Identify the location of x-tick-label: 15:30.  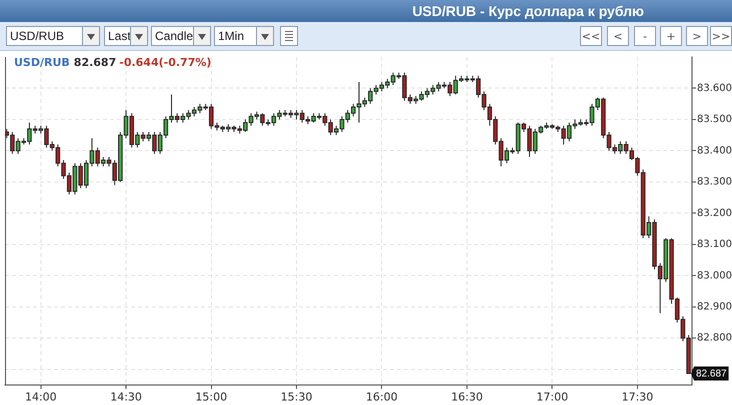
(296, 397).